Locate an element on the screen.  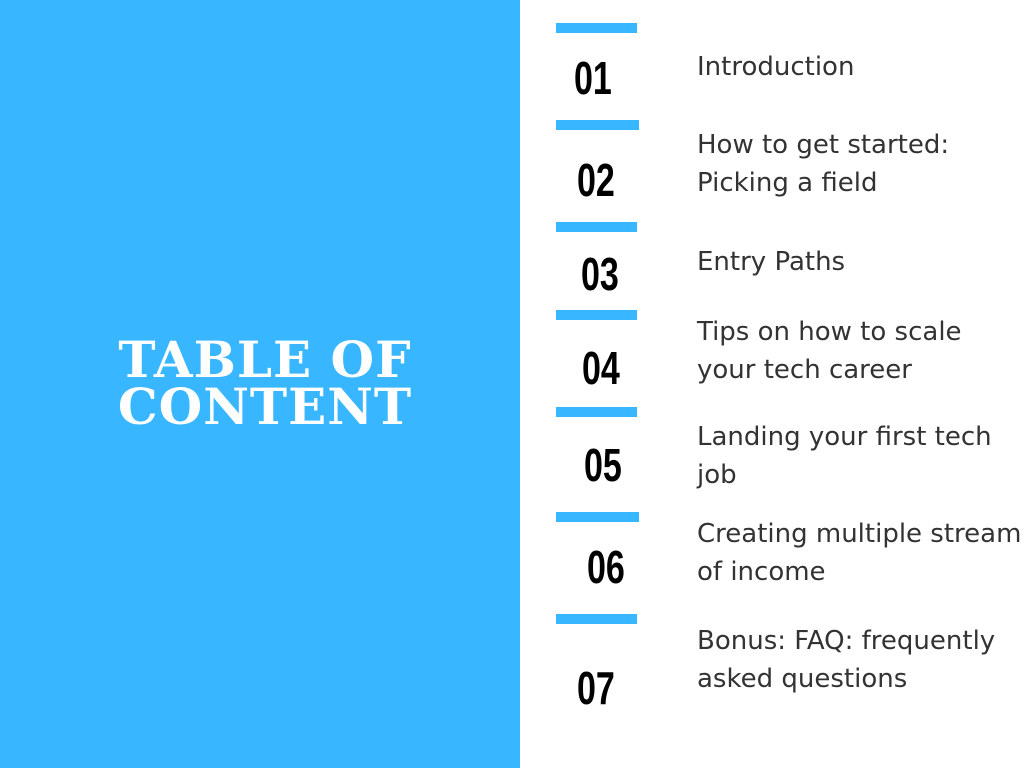
item-text-first-job: Landing your first tech job is located at coordinates (844, 456).